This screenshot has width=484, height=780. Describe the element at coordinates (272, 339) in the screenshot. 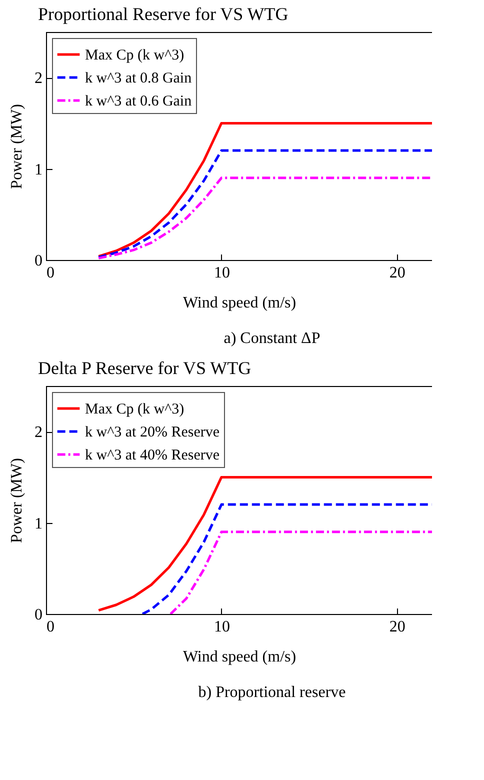

I see `text: a) Constant ΔP` at that location.